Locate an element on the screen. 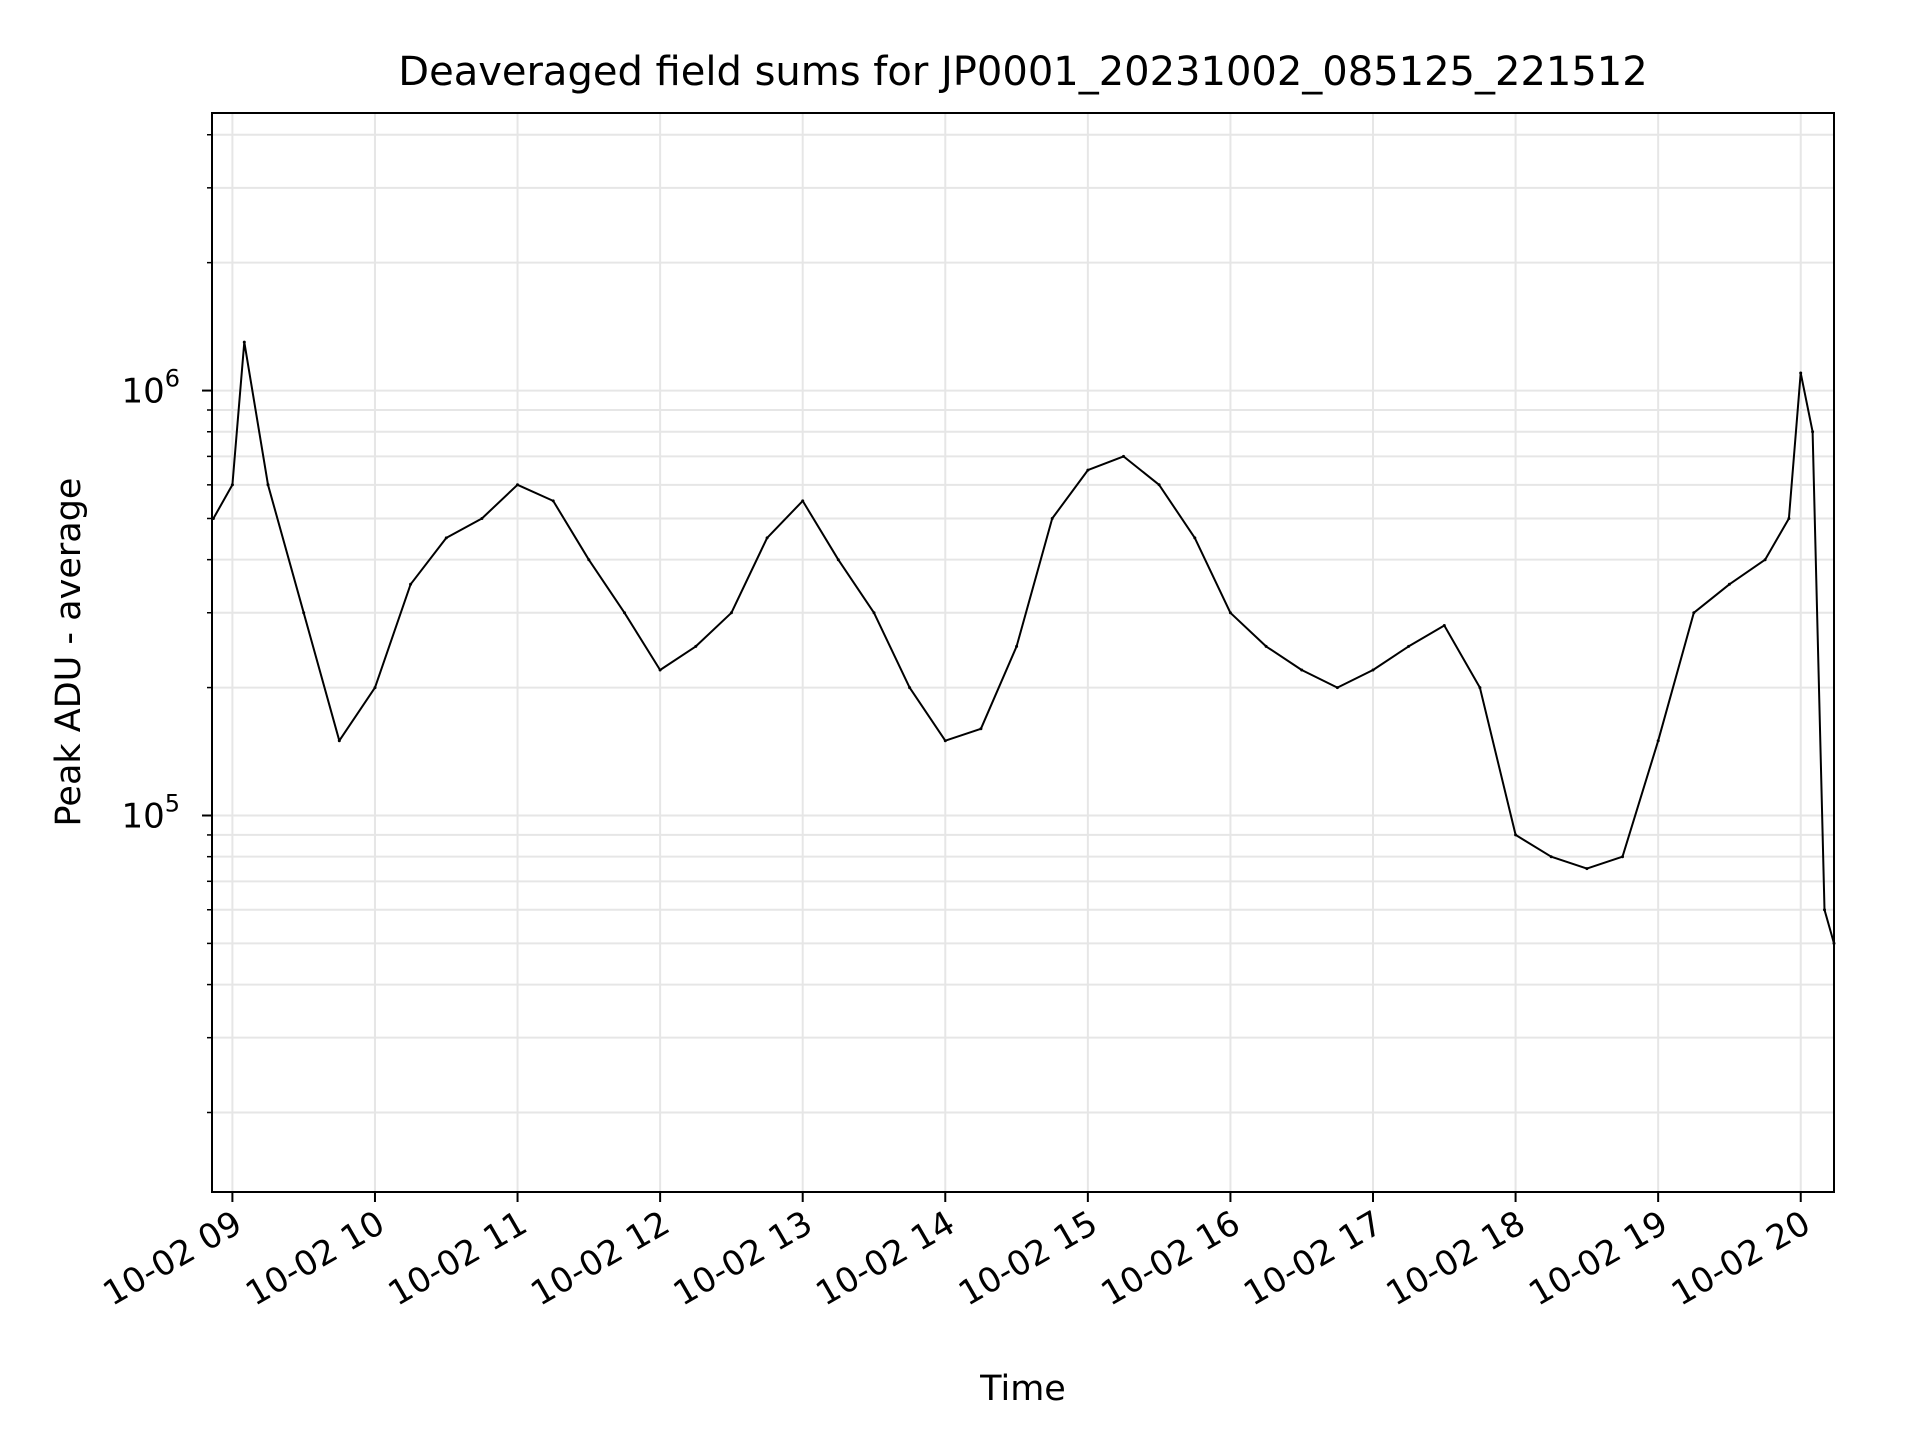 Image resolution: width=1920 pixels, height=1440 pixels. y-axis-label: Peak ADU - average is located at coordinates (69, 652).